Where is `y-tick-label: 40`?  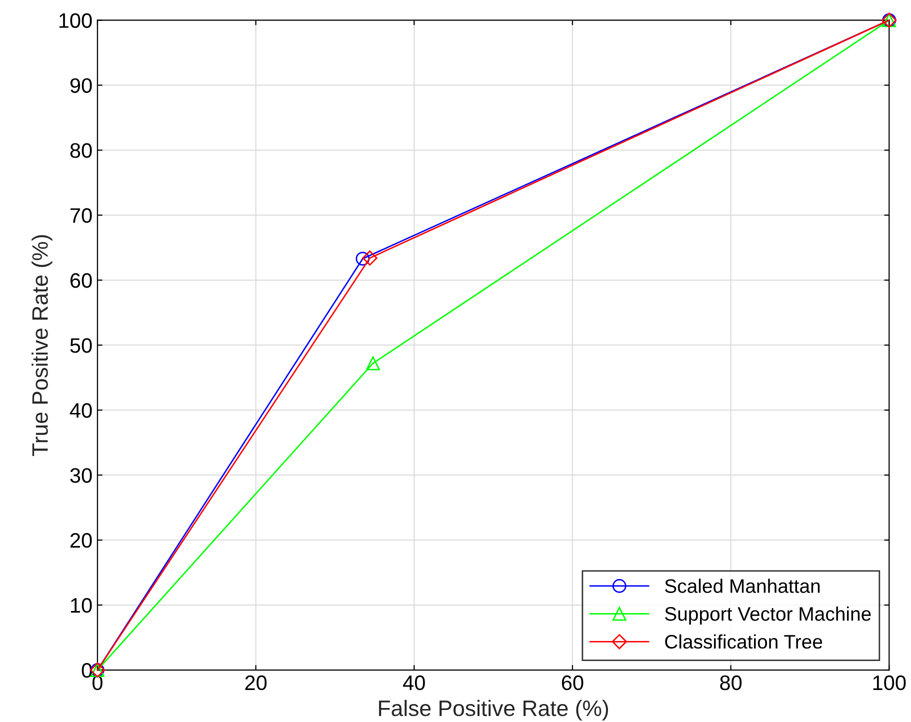 y-tick-label: 40 is located at coordinates (81, 410).